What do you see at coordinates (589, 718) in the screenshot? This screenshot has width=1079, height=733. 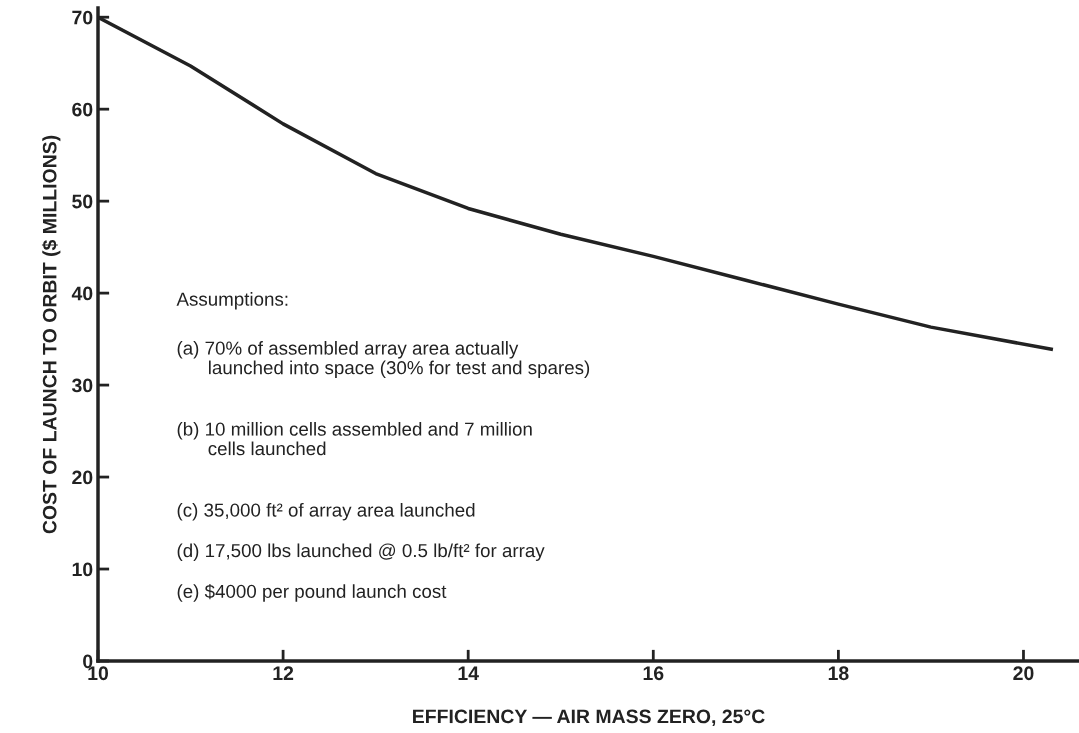 I see `x-axis-title: EFFICIENCY — AIR MASS ZERO, 25°C` at bounding box center [589, 718].